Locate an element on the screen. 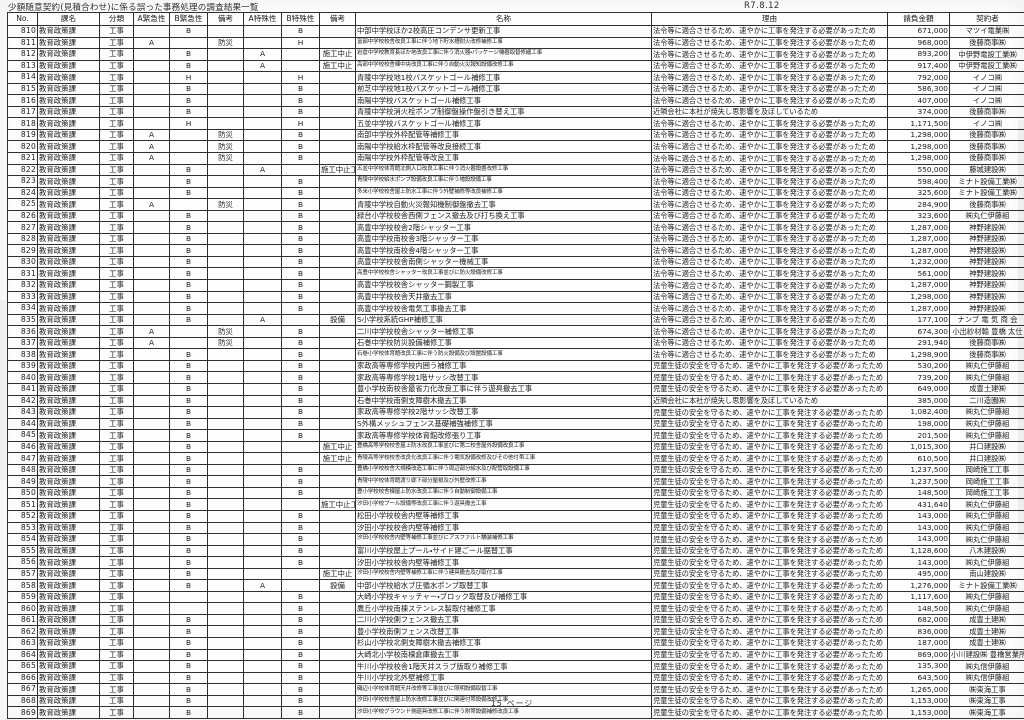 The height and width of the screenshot is (720, 1024). cell-contractor: 小川建設㈱ 豊橋営業所 is located at coordinates (986, 655).